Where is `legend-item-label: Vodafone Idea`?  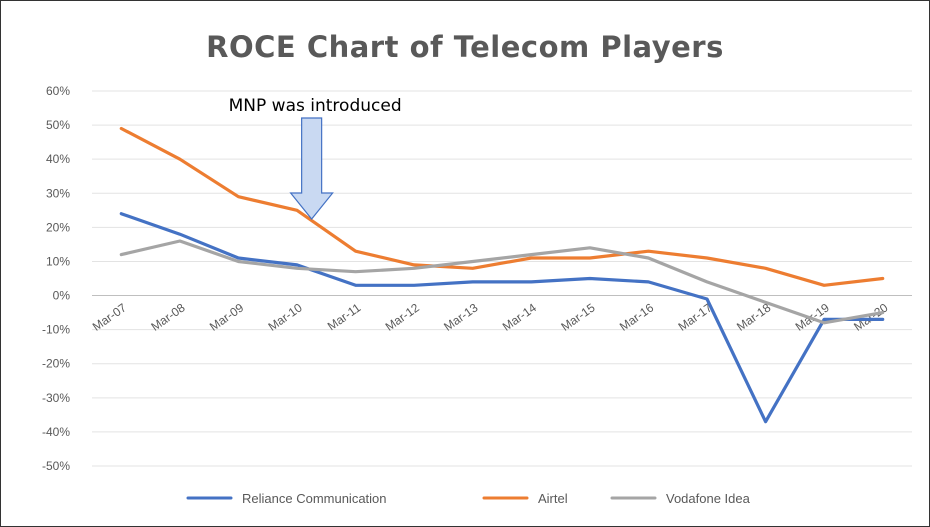 legend-item-label: Vodafone Idea is located at coordinates (708, 498).